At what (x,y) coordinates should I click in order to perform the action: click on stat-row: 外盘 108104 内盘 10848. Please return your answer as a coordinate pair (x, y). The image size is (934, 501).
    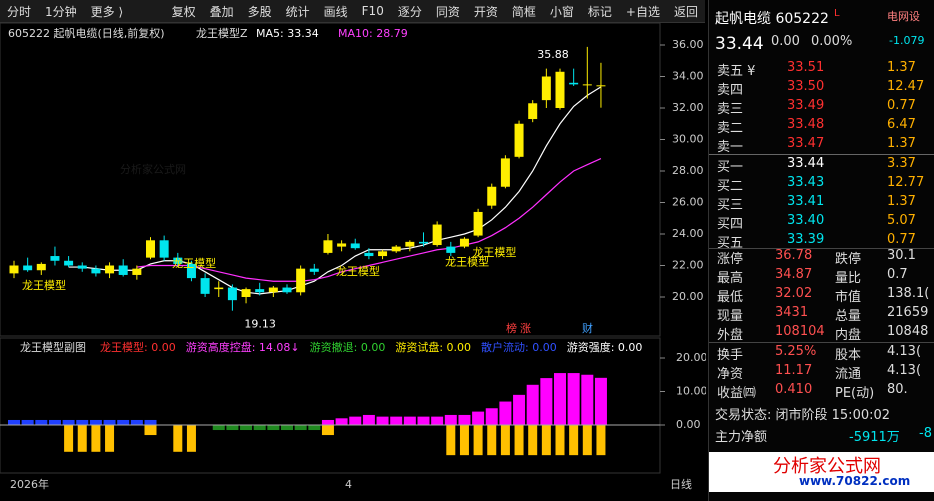
    Looking at the image, I should click on (821, 333).